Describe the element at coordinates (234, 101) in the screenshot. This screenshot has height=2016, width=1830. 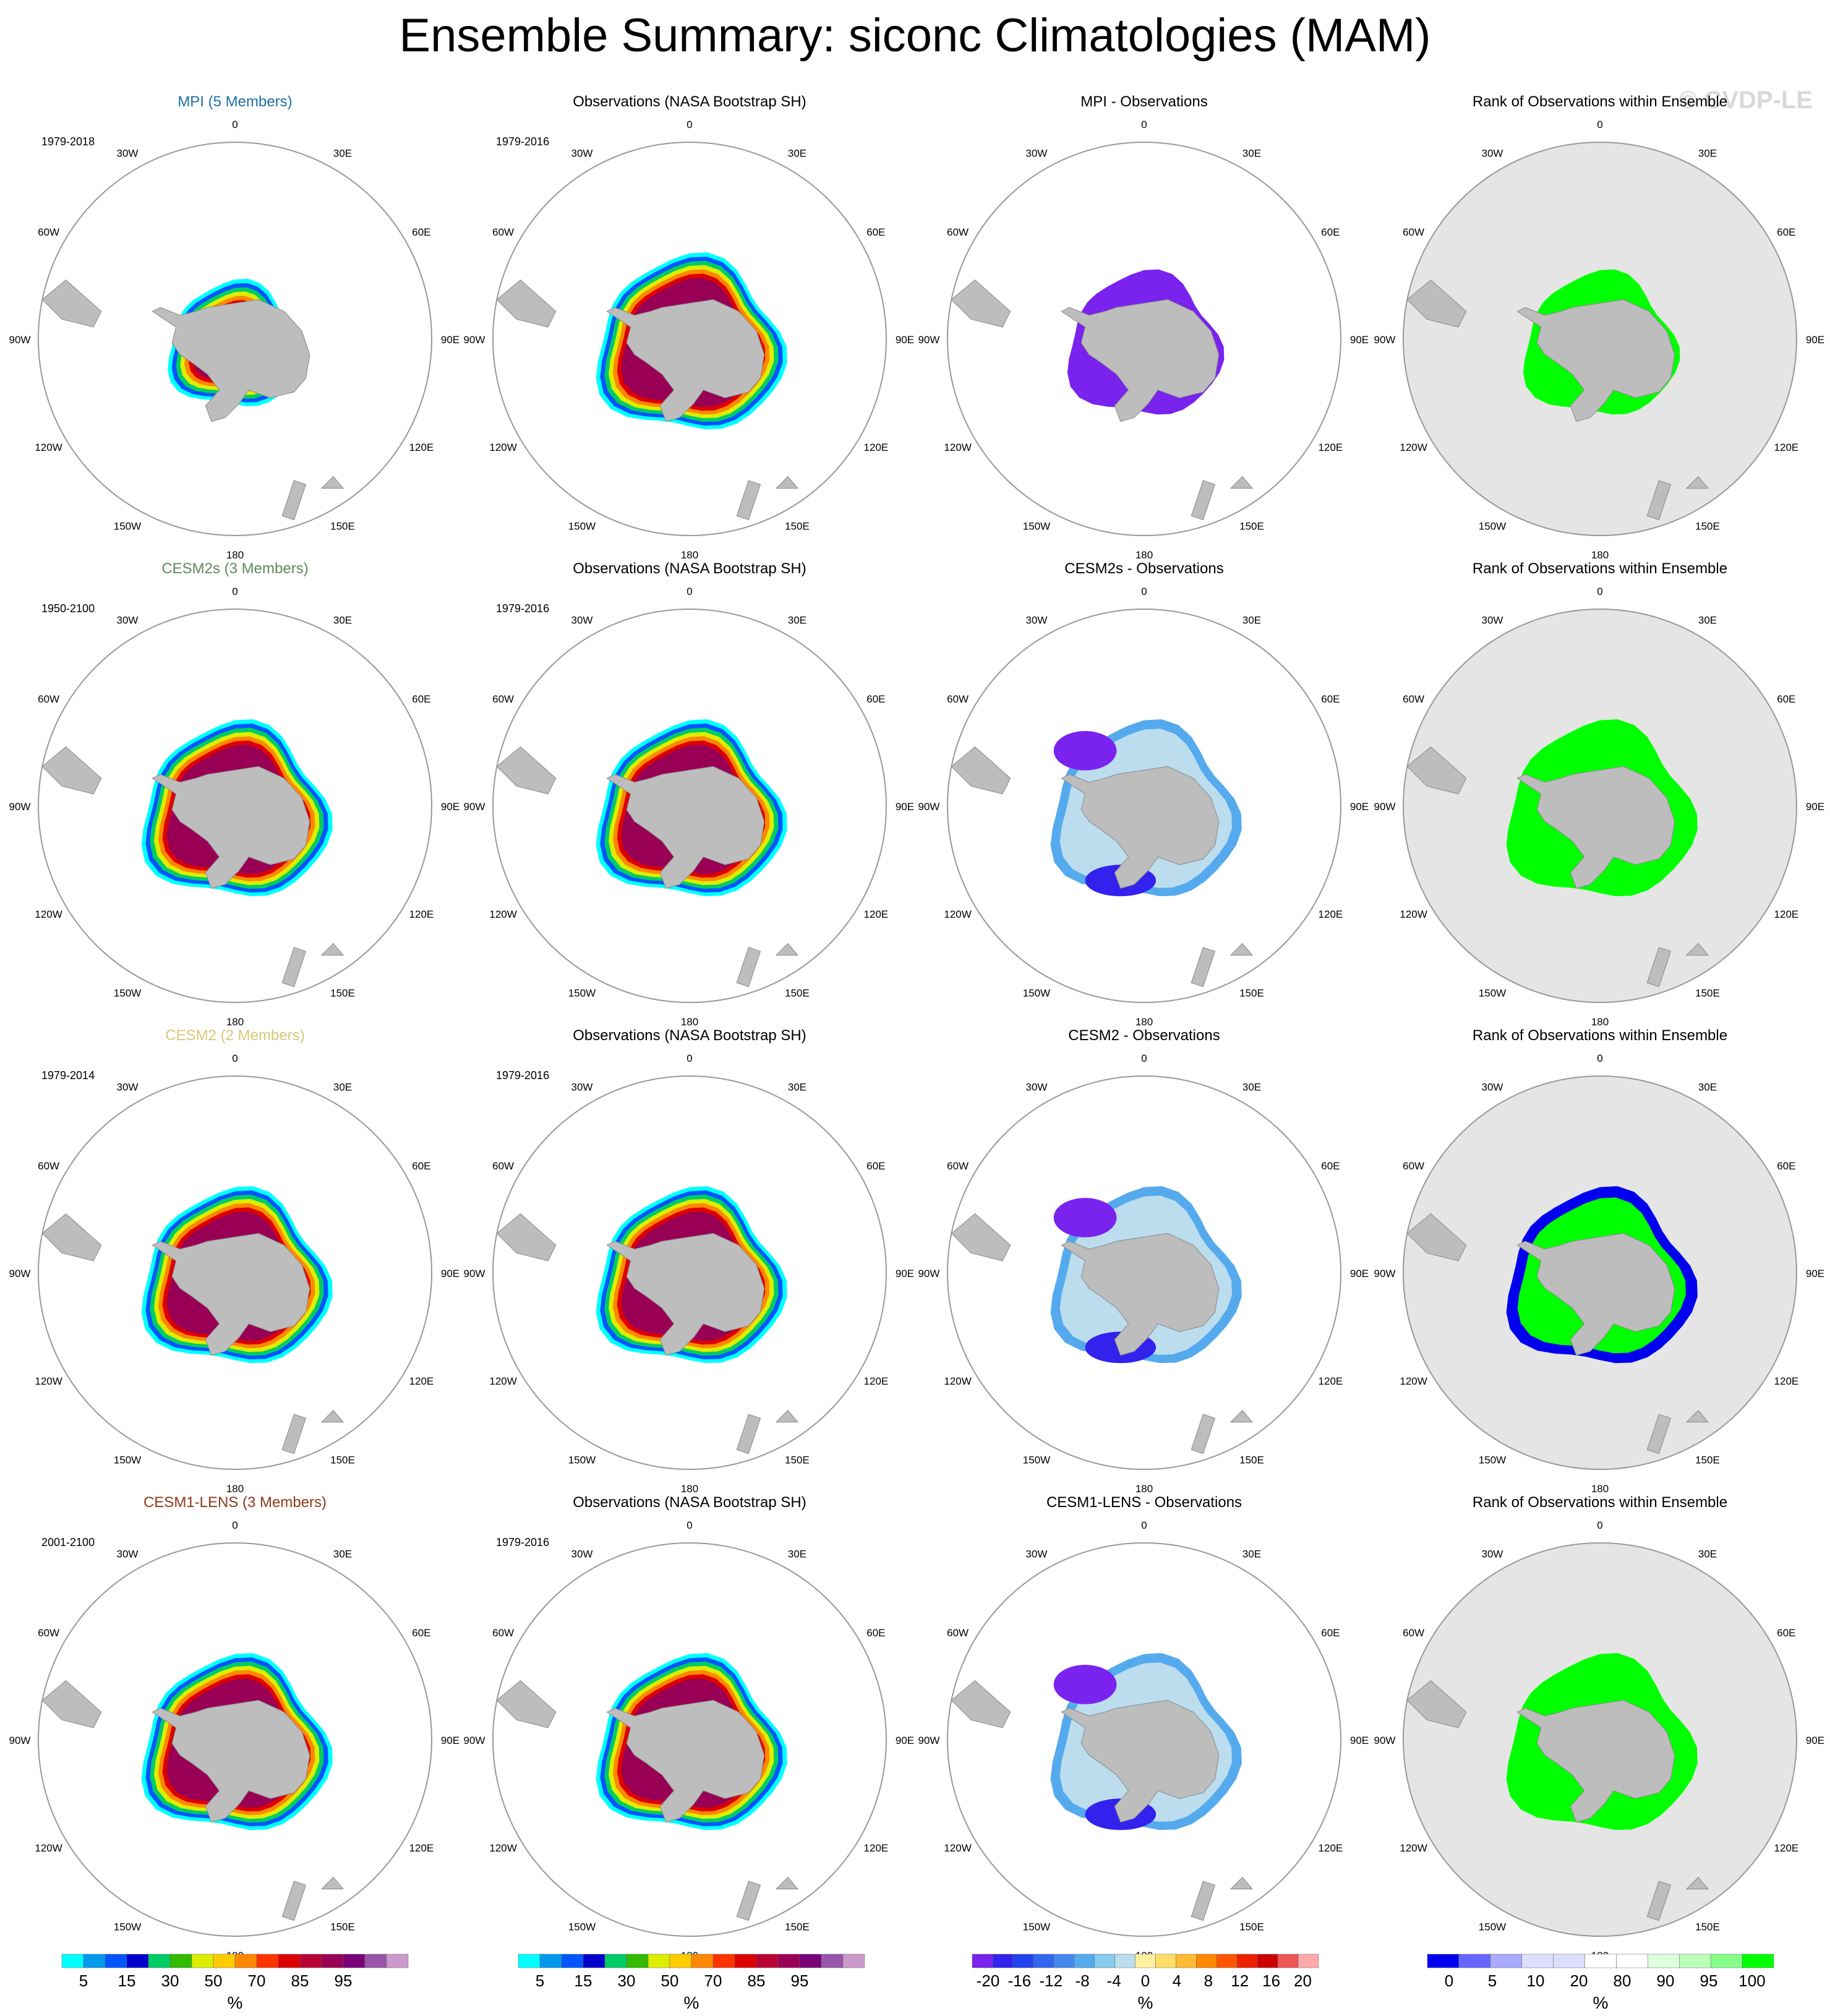
I see `panel-title-model: MPI (5 Members)` at that location.